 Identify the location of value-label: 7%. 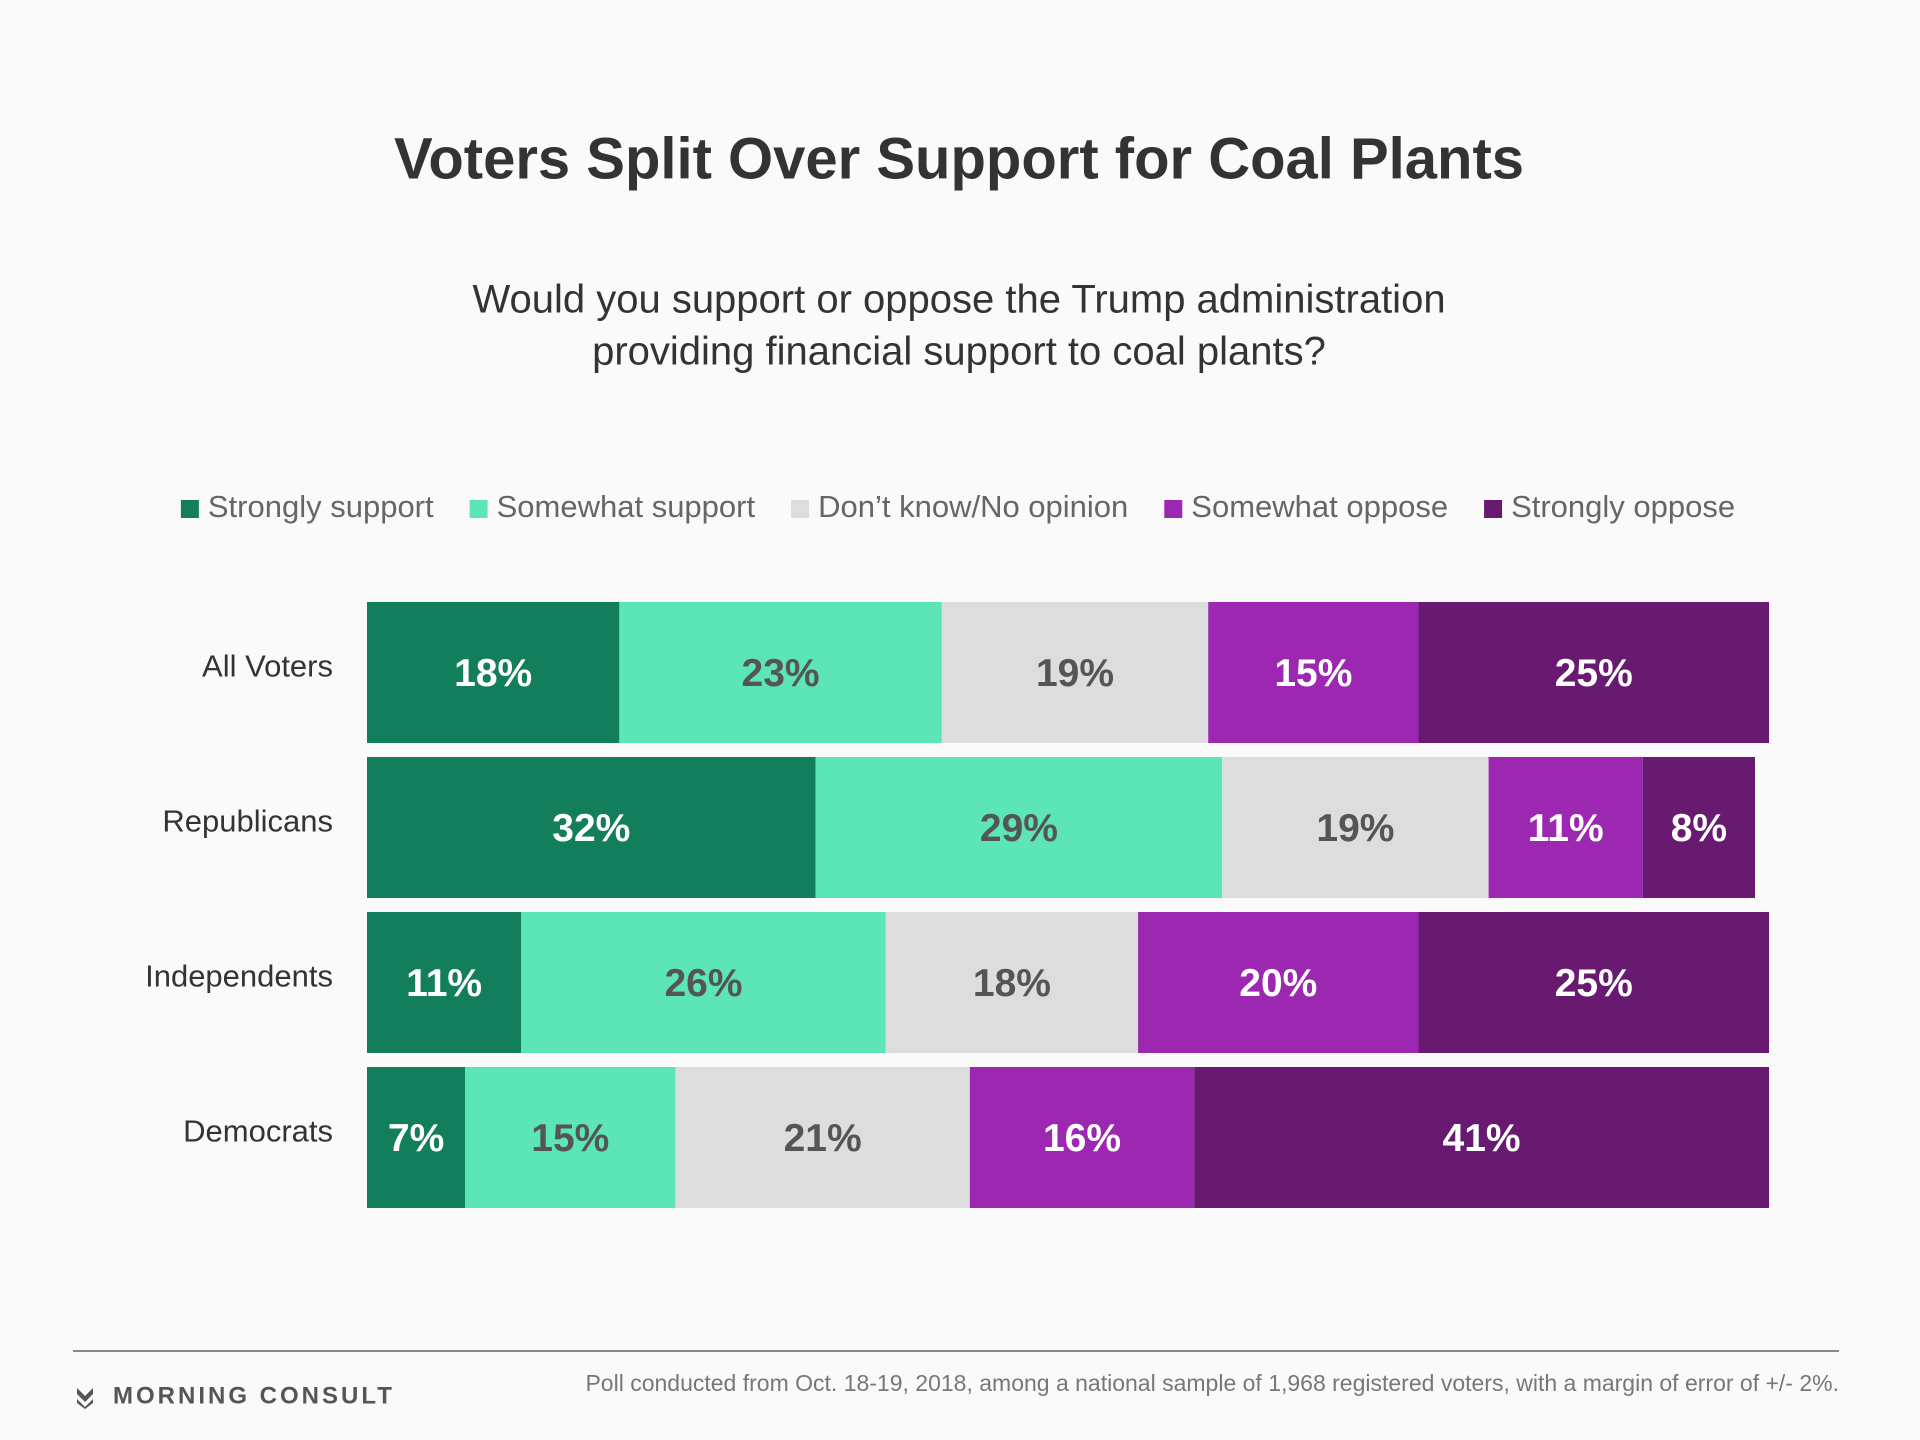
(416, 1138).